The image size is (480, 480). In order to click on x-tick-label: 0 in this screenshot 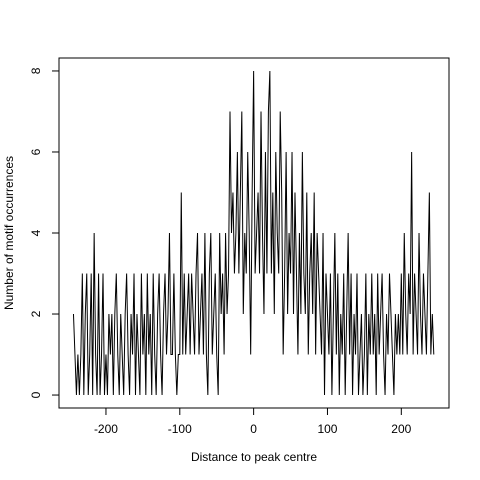, I will do `click(253, 429)`.